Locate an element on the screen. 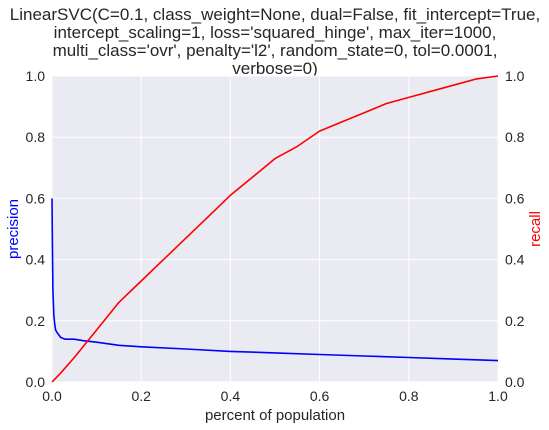  x-tick-1: 0.2 is located at coordinates (141, 396).